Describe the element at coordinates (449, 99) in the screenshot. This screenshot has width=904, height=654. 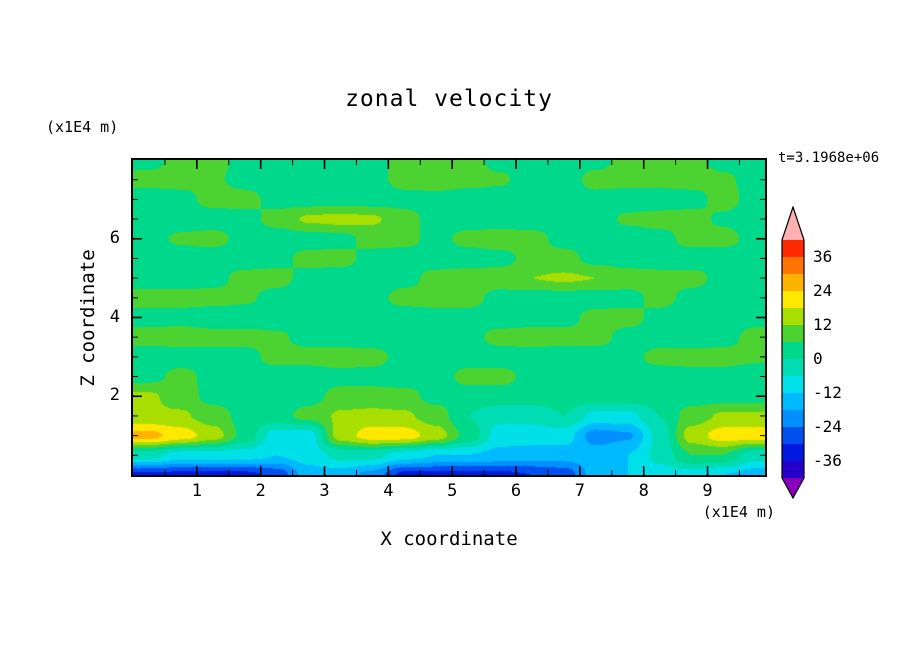
I see `chart-title: zonal velocity` at that location.